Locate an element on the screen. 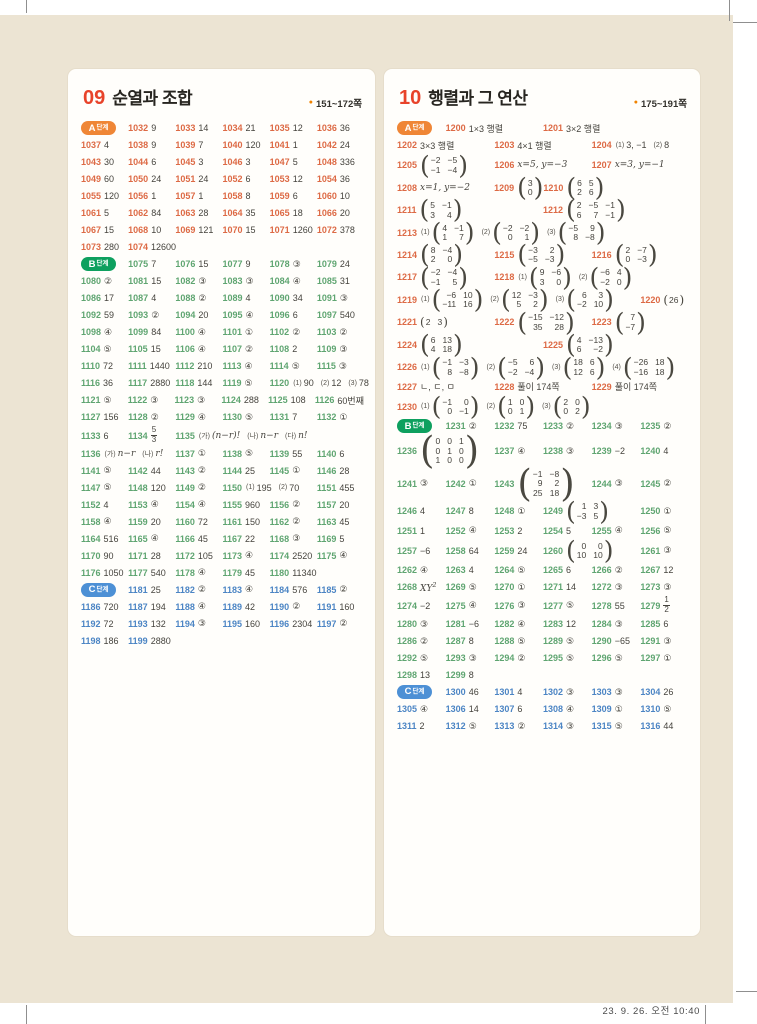 This screenshot has width=757, height=1024. answer-value: 144 is located at coordinates (205, 383).